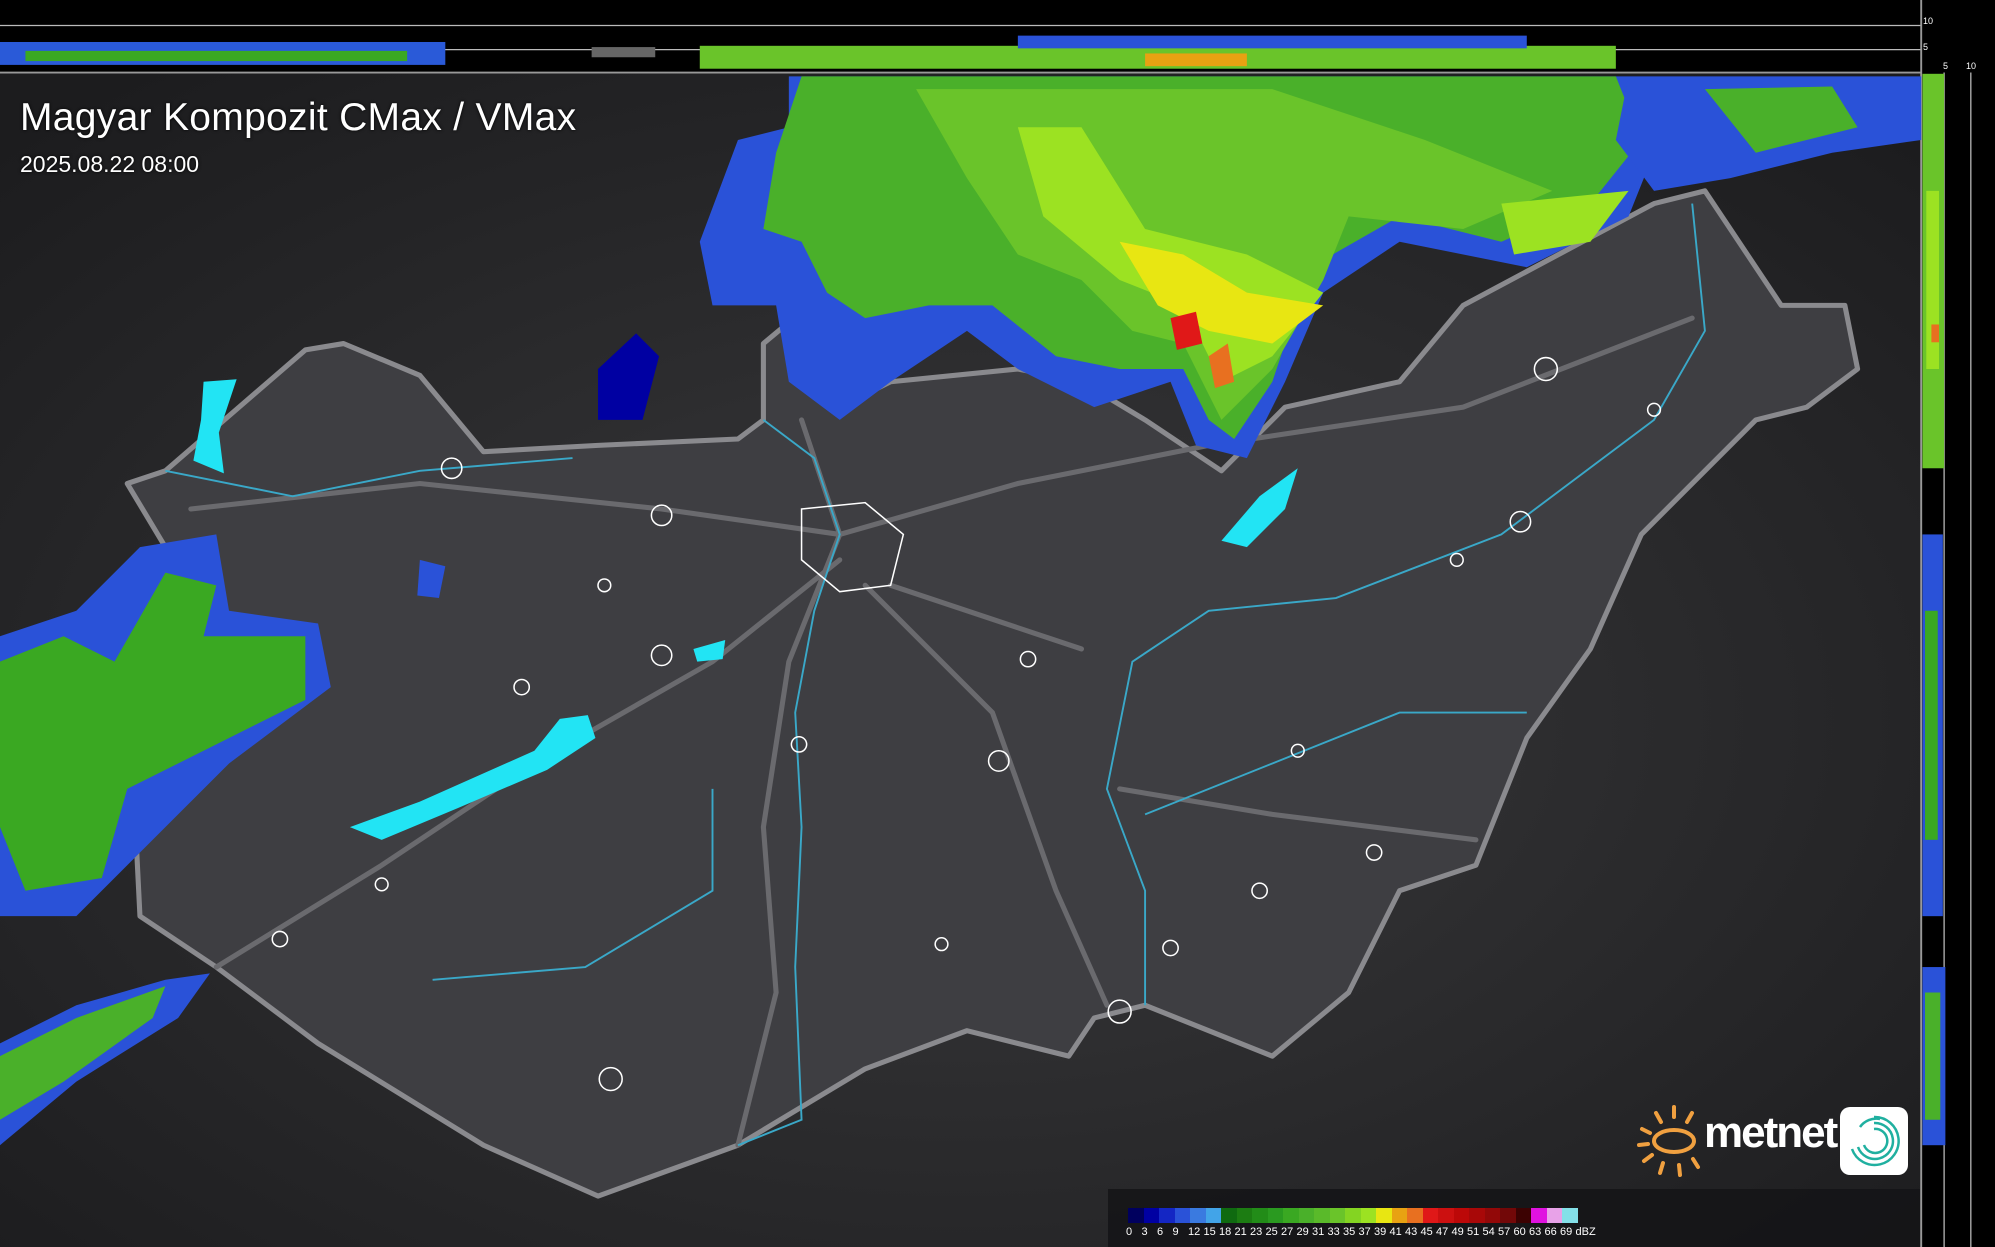  I want to click on legend-unit: dBZ, so click(1585, 1232).